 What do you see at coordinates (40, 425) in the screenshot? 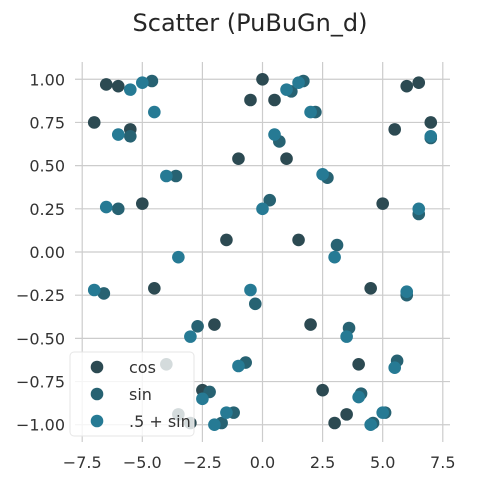
I see `y-tick-label: −1.00` at bounding box center [40, 425].